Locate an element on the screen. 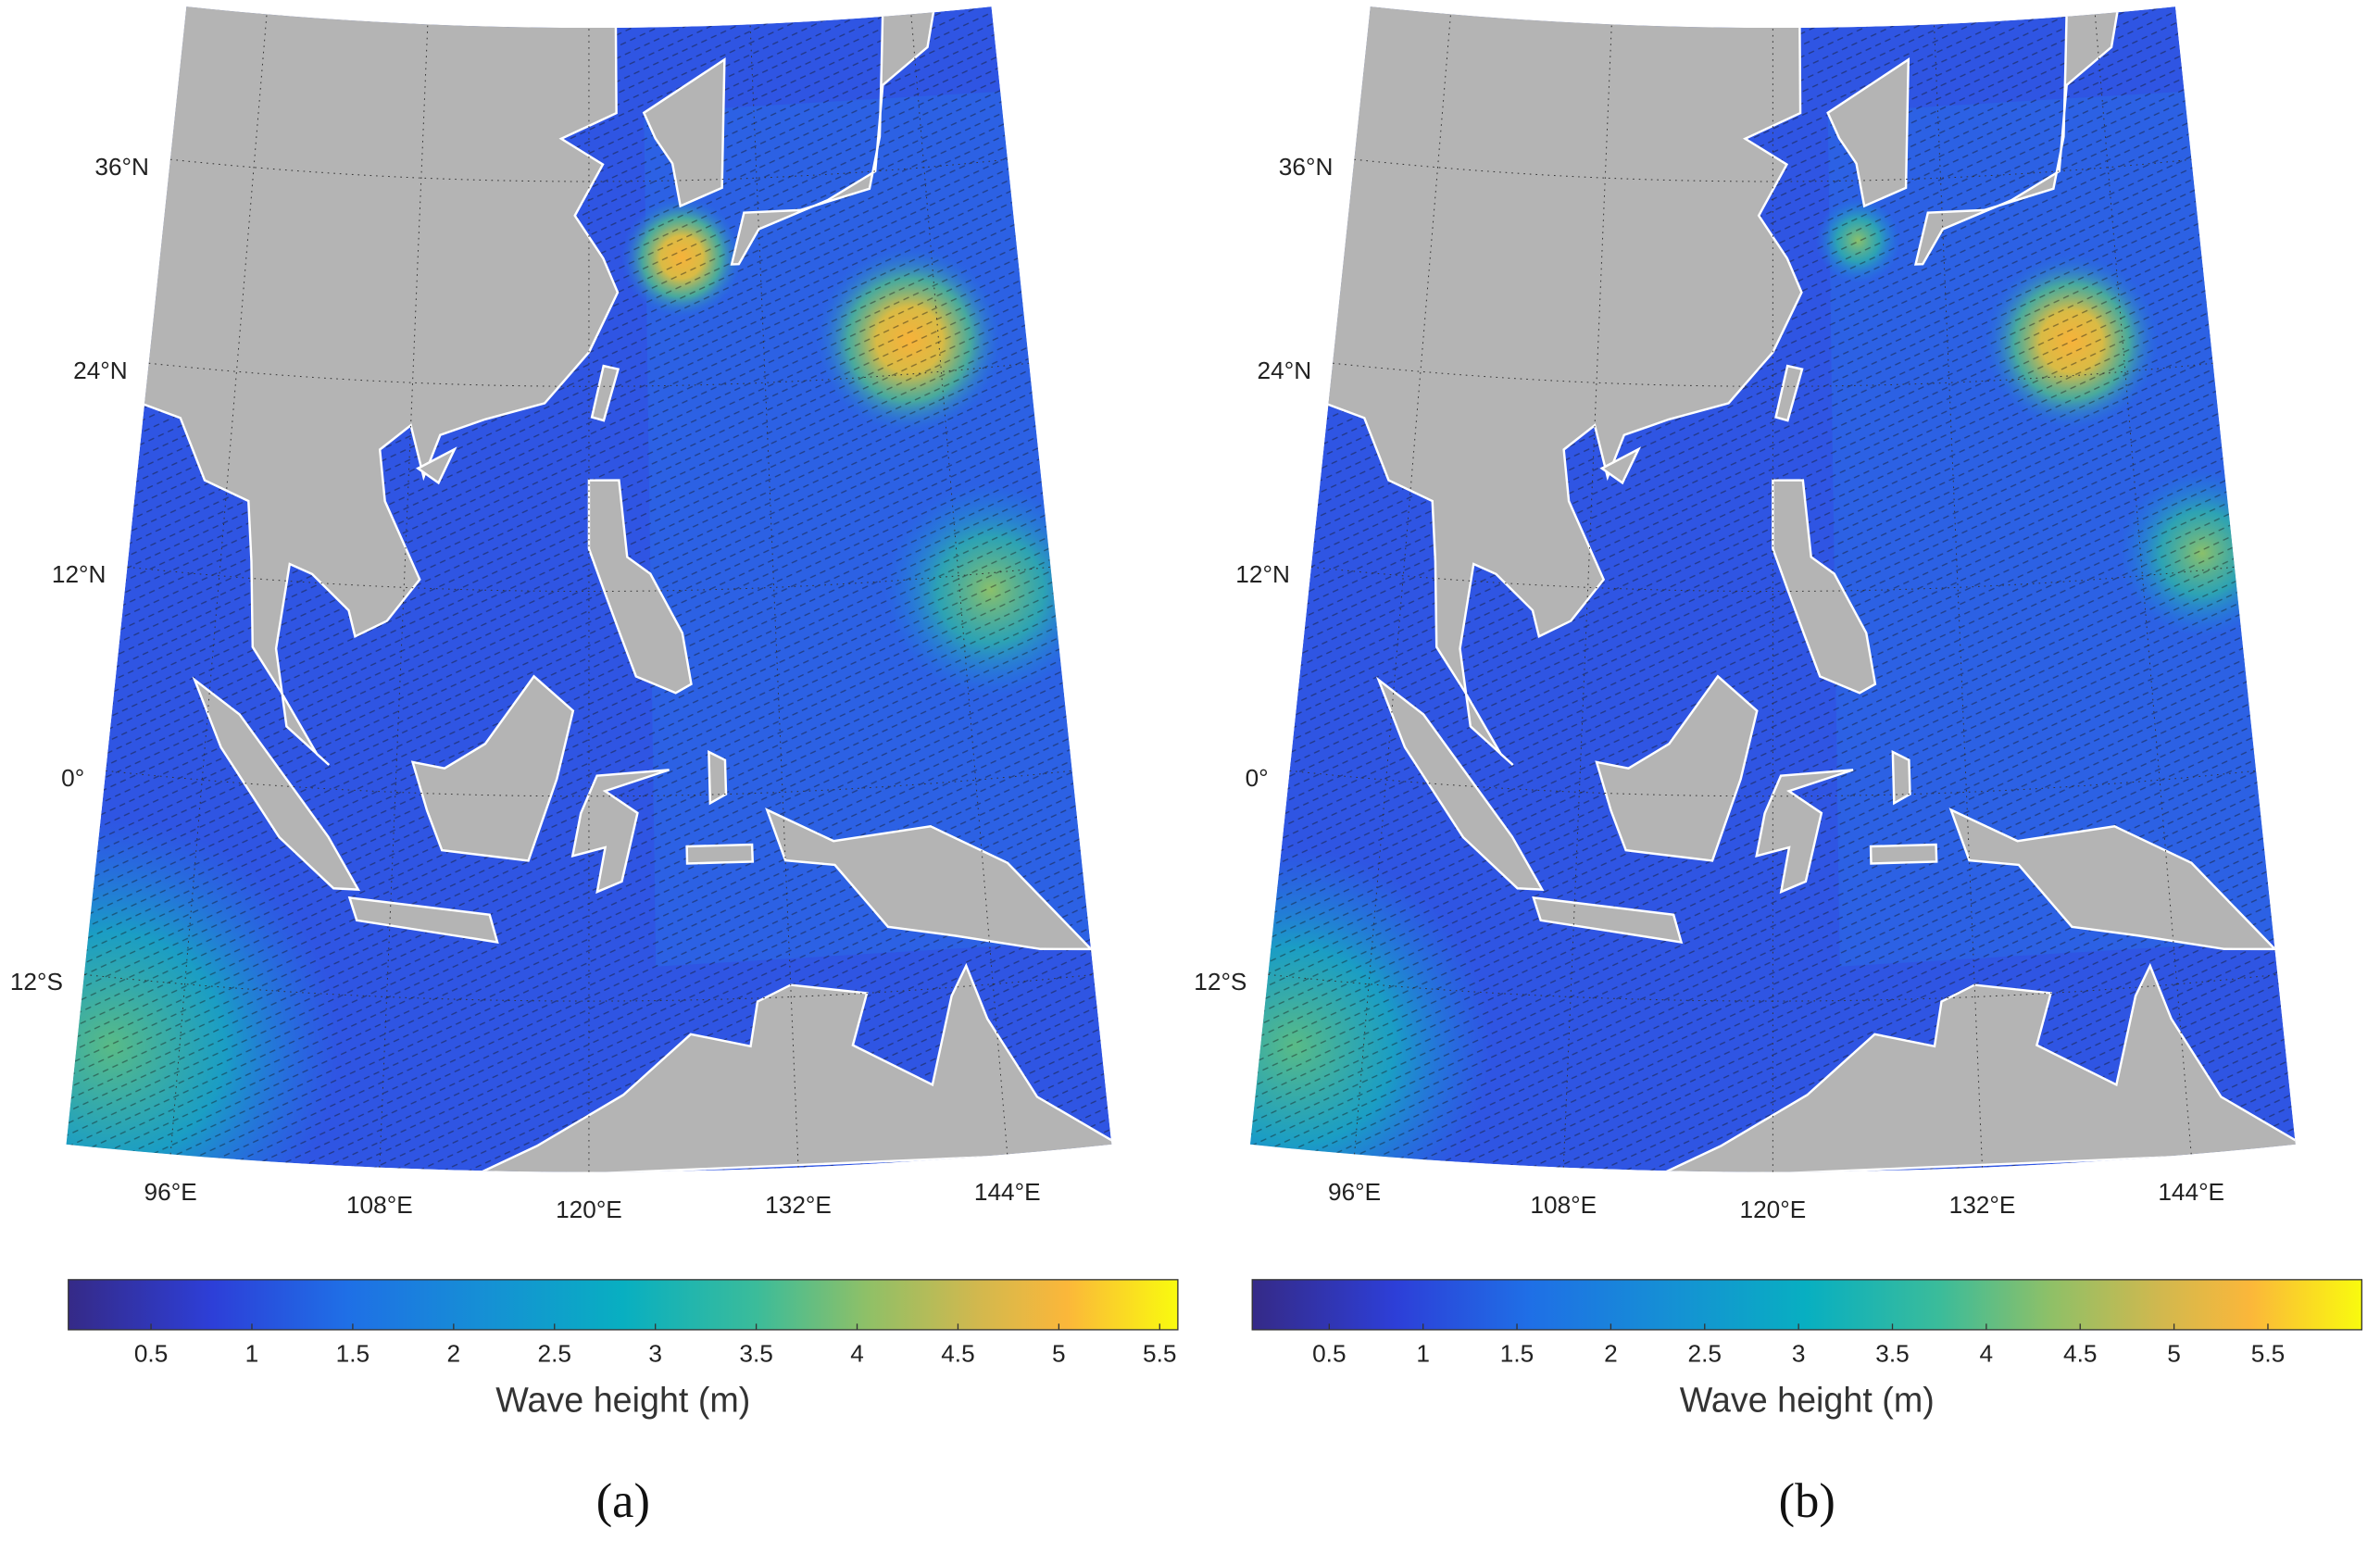 The height and width of the screenshot is (1553, 2380). panel-label: (a) is located at coordinates (623, 1501).